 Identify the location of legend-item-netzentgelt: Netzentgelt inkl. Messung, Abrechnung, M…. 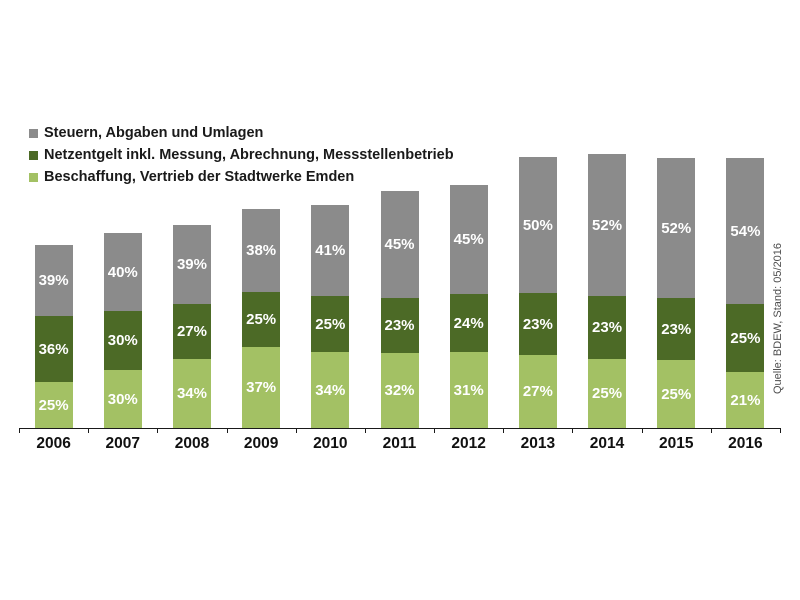
(241, 155).